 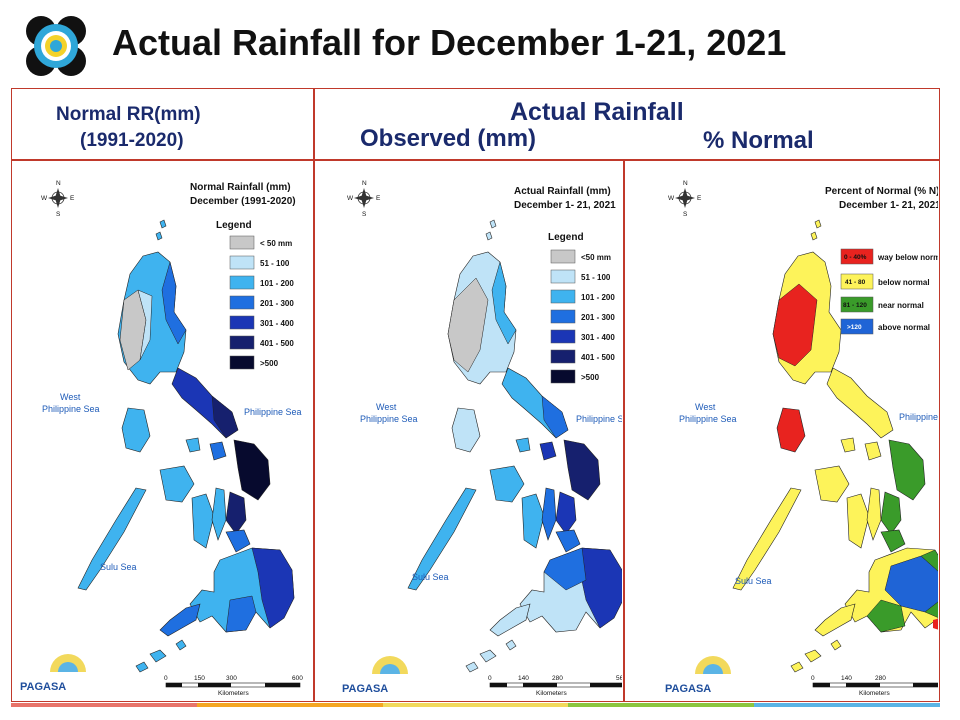 What do you see at coordinates (128, 114) in the screenshot?
I see `normal-rr-label: Normal RR(mm)` at bounding box center [128, 114].